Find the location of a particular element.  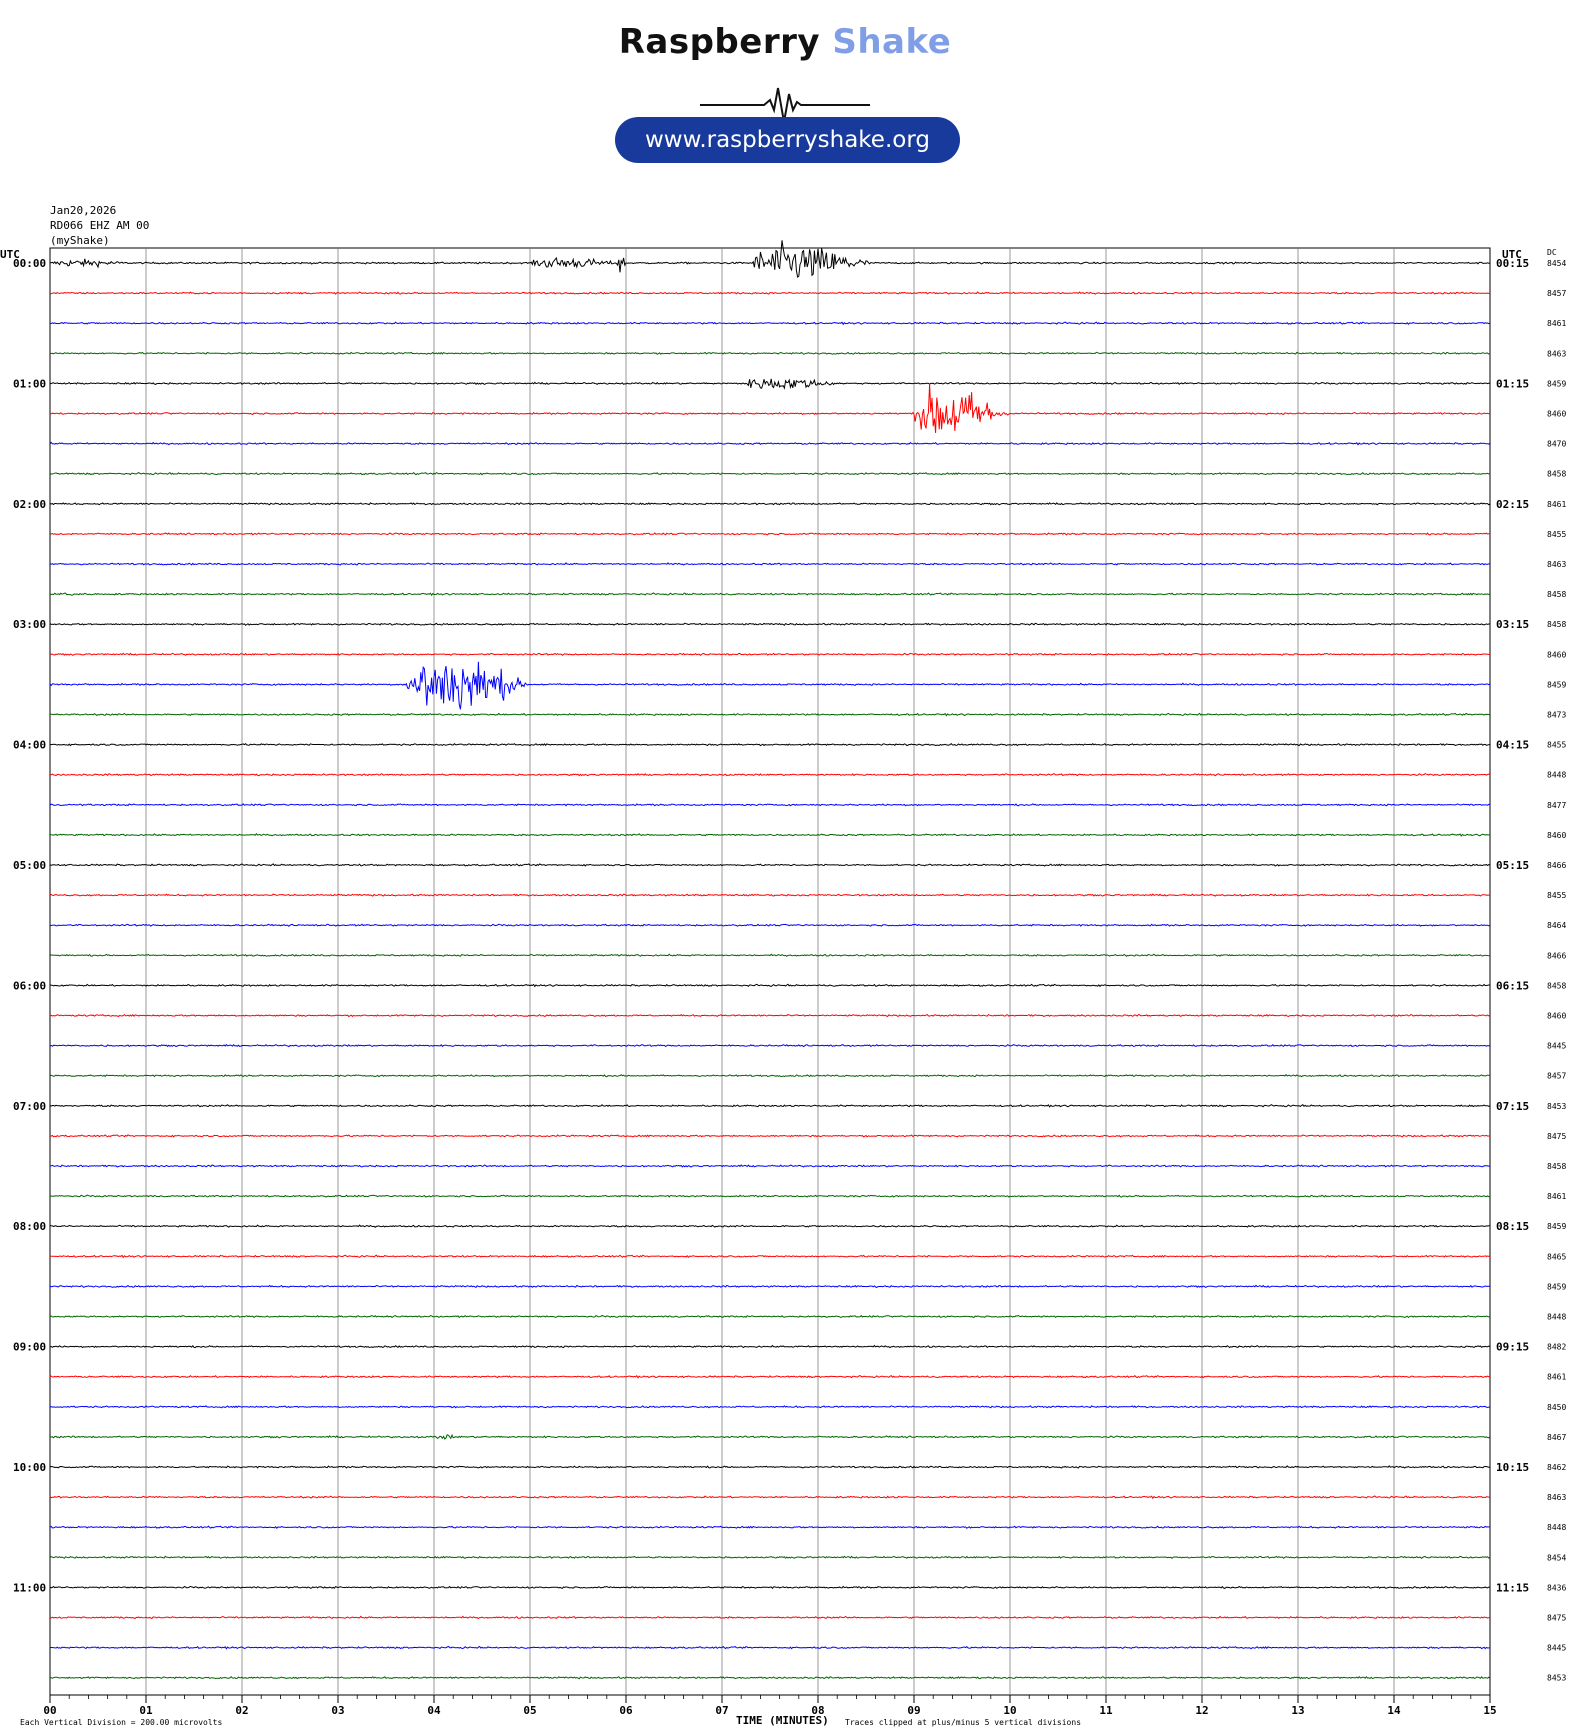

dc-column-title: DC is located at coordinates (1552, 252).